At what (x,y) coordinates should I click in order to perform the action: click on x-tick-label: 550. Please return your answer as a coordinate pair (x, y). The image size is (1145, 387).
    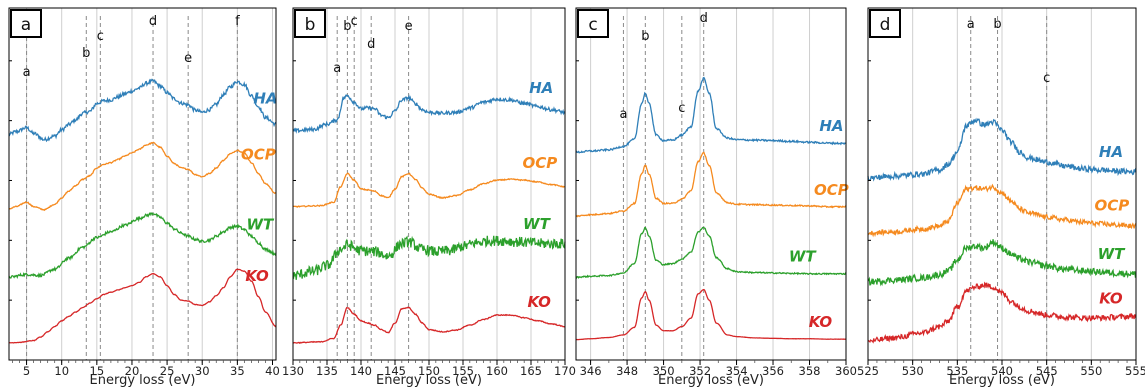
    Looking at the image, I should click on (1091, 371).